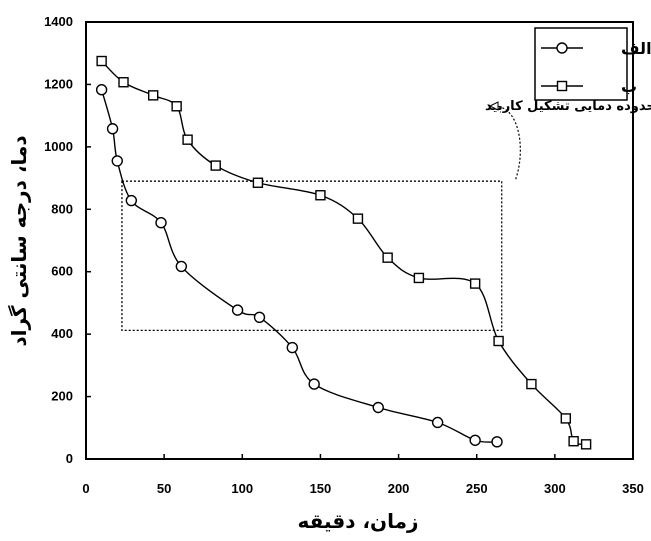 This screenshot has width=651, height=541. Describe the element at coordinates (321, 488) in the screenshot. I see `x-tick-label: 150` at that location.